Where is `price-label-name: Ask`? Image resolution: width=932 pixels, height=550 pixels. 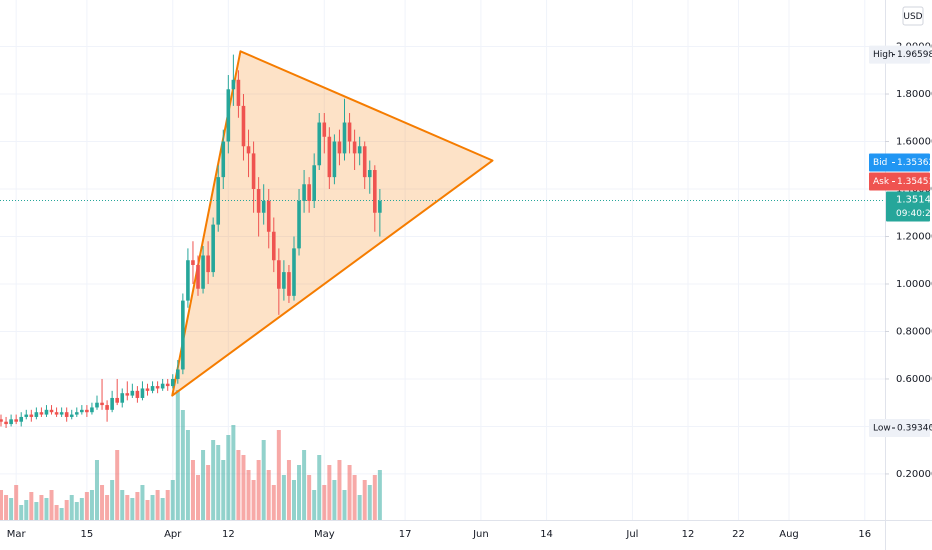
price-label-name: Ask is located at coordinates (881, 182).